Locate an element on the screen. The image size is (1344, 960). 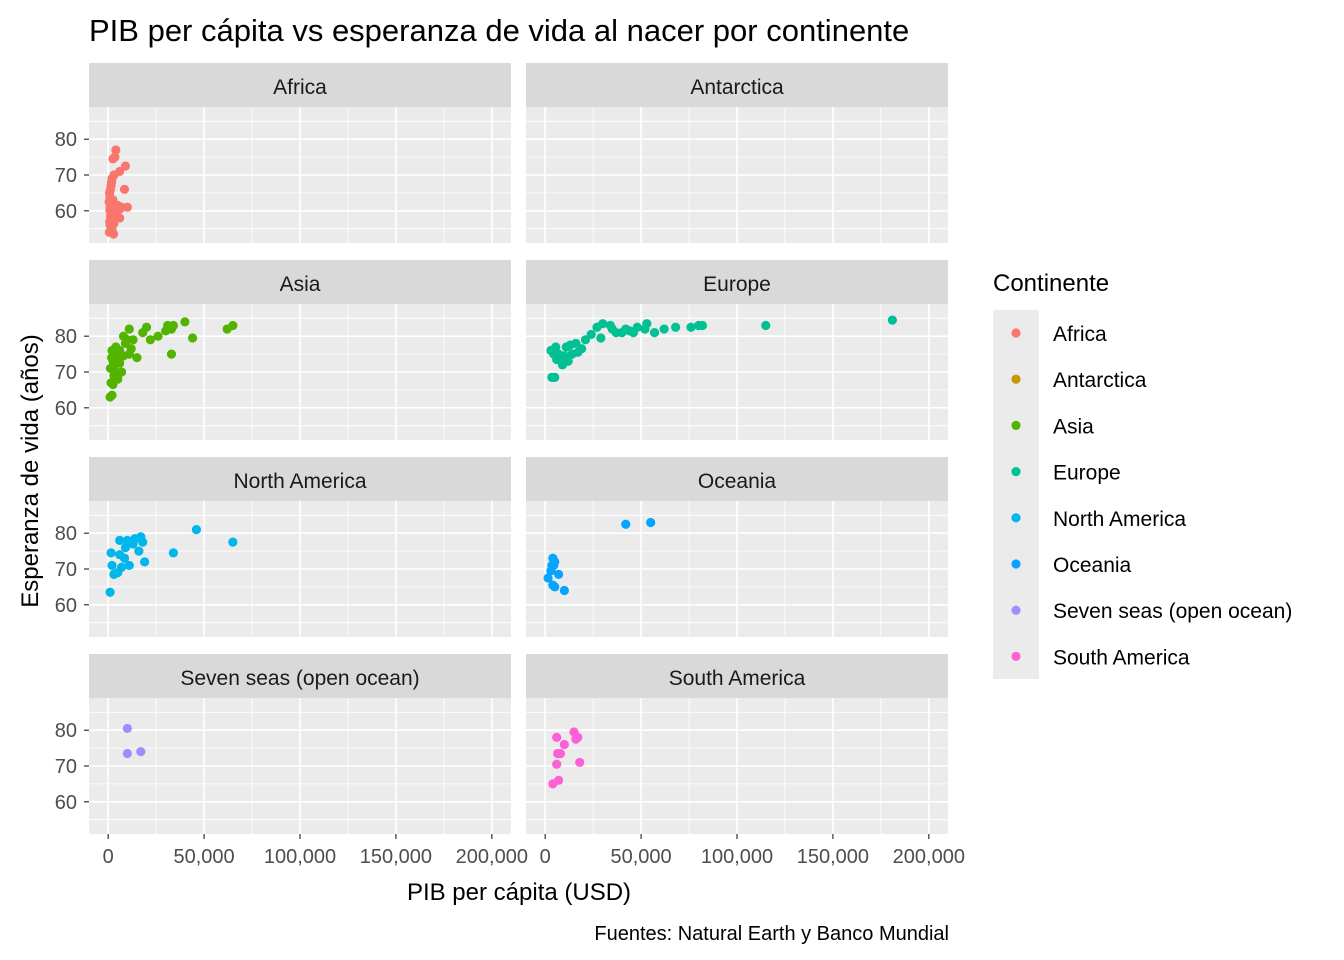
facet-strip-label: Africa is located at coordinates (300, 87).